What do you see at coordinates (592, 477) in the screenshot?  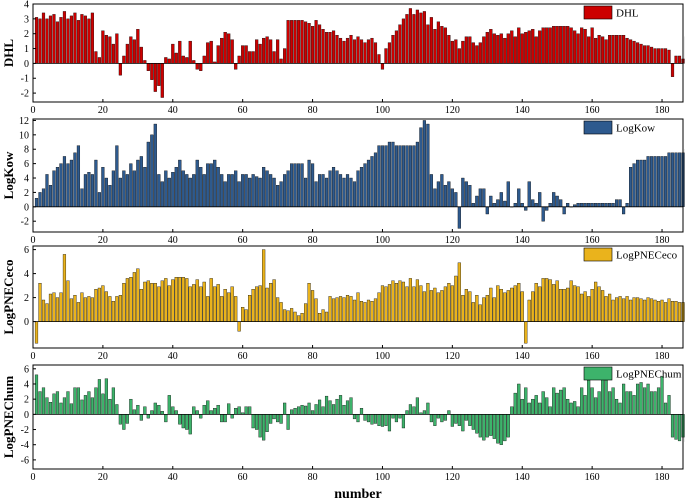 I see `x-tick-label-logpnechum: 160` at bounding box center [592, 477].